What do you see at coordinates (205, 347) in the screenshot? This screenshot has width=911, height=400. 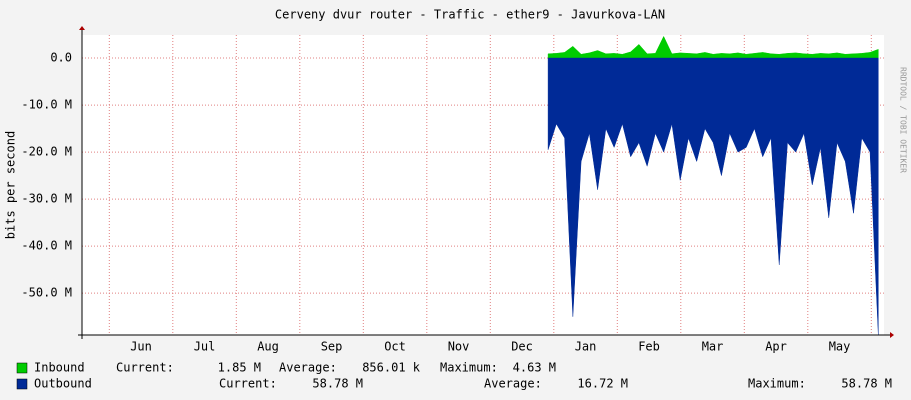 I see `x-tick-label: Jul` at bounding box center [205, 347].